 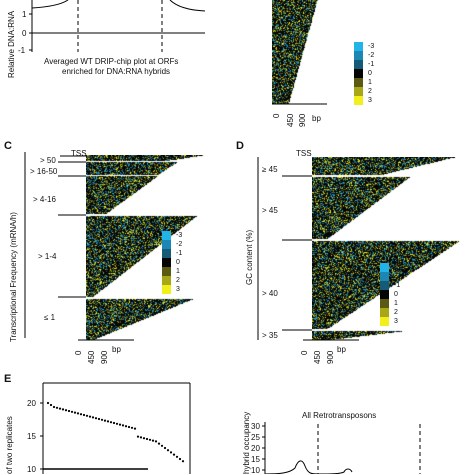 I want to click on panel-f-tick-25: 25, so click(x=255, y=437).